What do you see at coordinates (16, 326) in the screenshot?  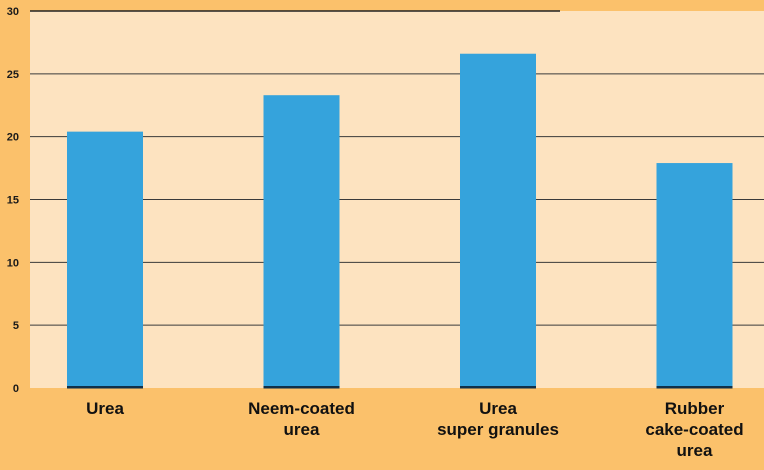 I see `y-tick-label: 5` at bounding box center [16, 326].